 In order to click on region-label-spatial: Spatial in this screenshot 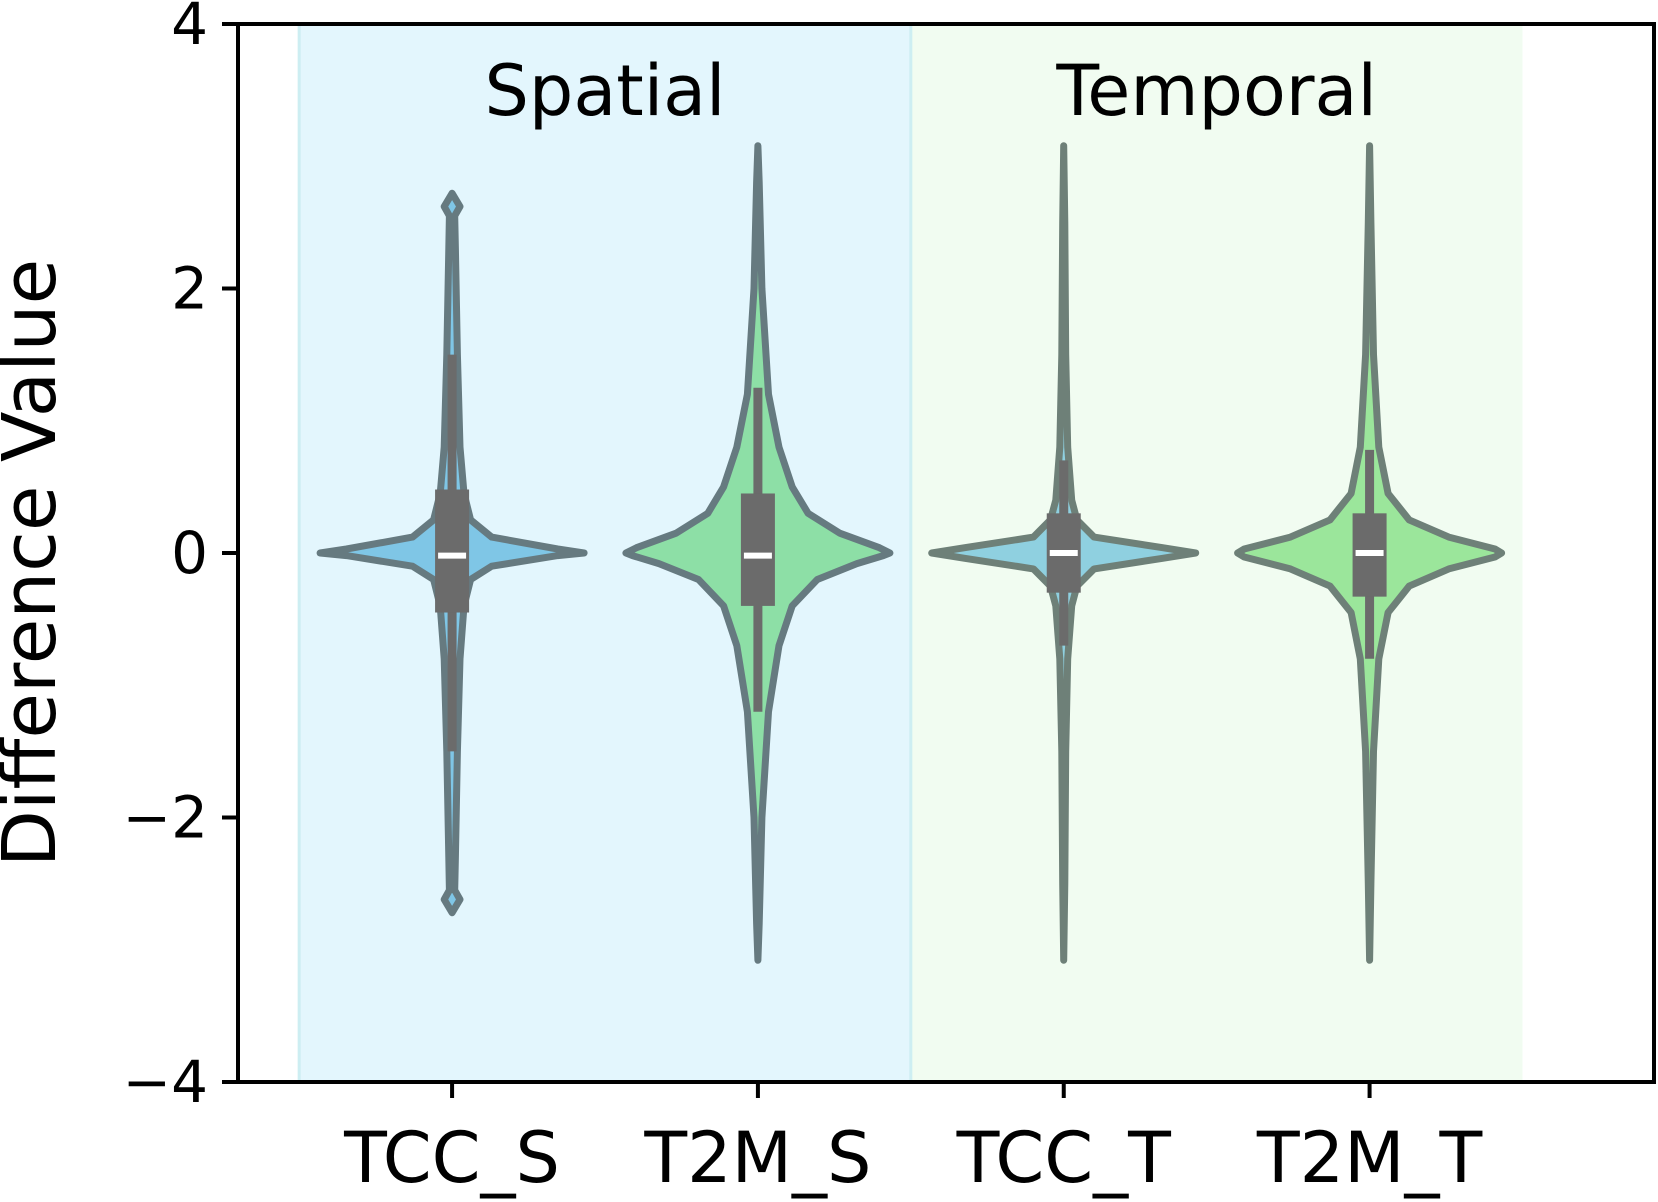, I will do `click(604, 91)`.